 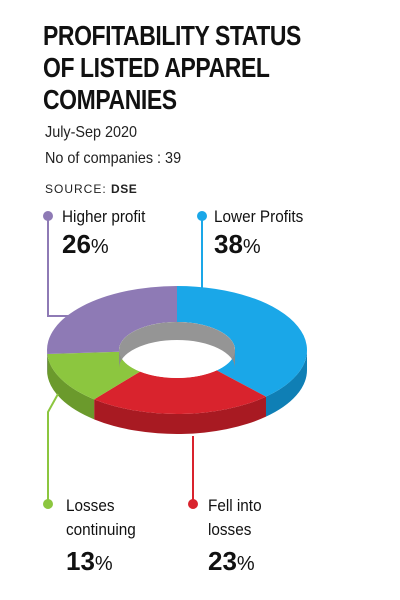 What do you see at coordinates (235, 505) in the screenshot?
I see `legend-label: Fell into` at bounding box center [235, 505].